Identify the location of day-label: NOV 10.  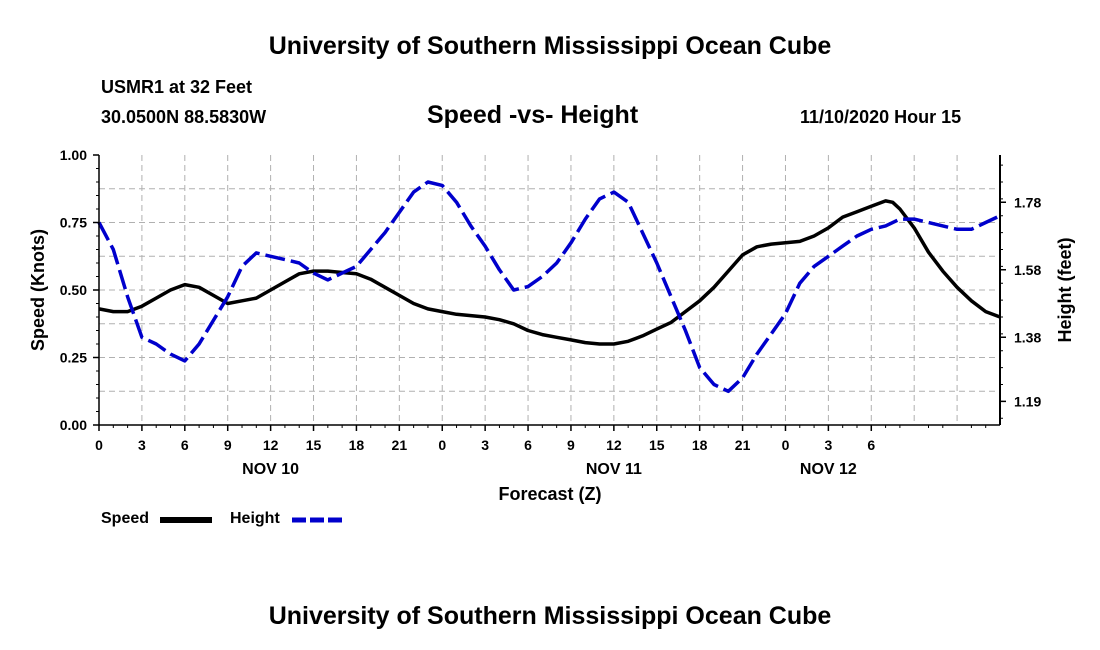
(270, 469).